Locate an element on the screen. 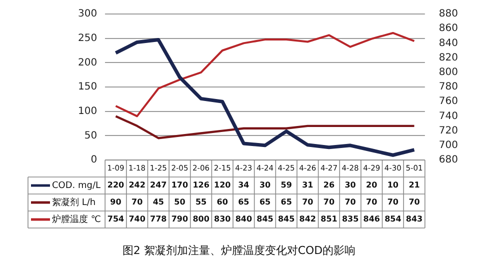 This screenshot has width=478, height=267. data-label: 45 is located at coordinates (158, 202).